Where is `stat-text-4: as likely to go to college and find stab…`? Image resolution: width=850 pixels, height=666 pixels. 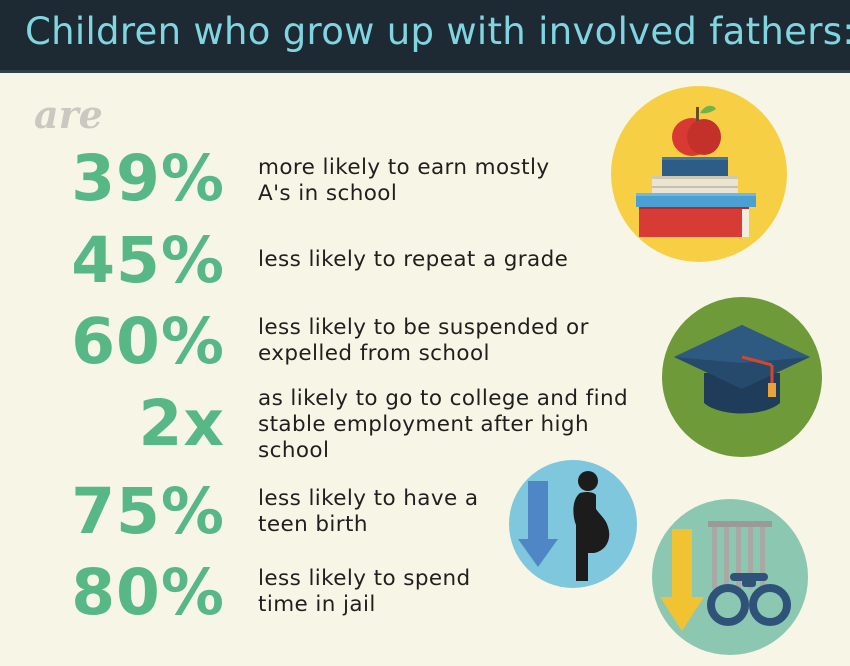 stat-text-4: as likely to go to college and find stab… is located at coordinates (443, 424).